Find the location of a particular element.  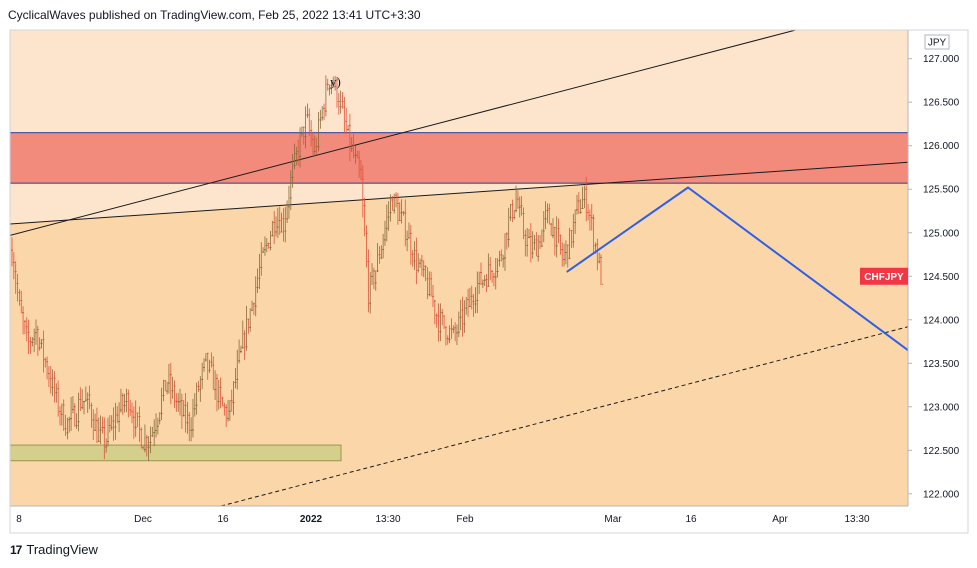

y-tick-label: 124.500 is located at coordinates (941, 277).